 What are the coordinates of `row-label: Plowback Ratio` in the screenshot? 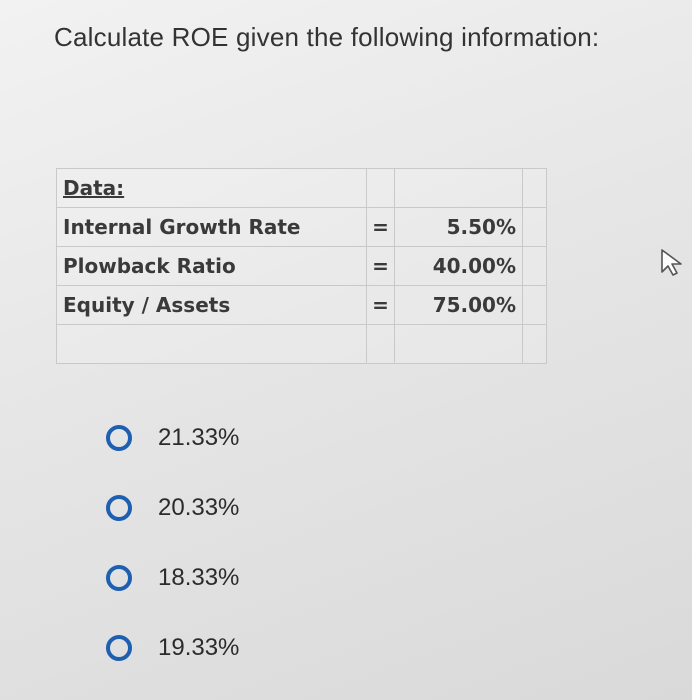 It's located at (211, 266).